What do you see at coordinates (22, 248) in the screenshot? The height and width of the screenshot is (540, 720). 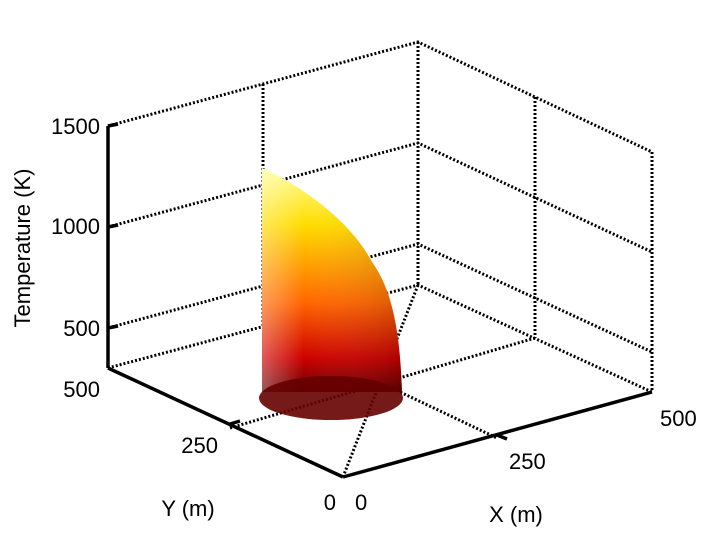 I see `z-axis-label: Temperature (K)` at bounding box center [22, 248].